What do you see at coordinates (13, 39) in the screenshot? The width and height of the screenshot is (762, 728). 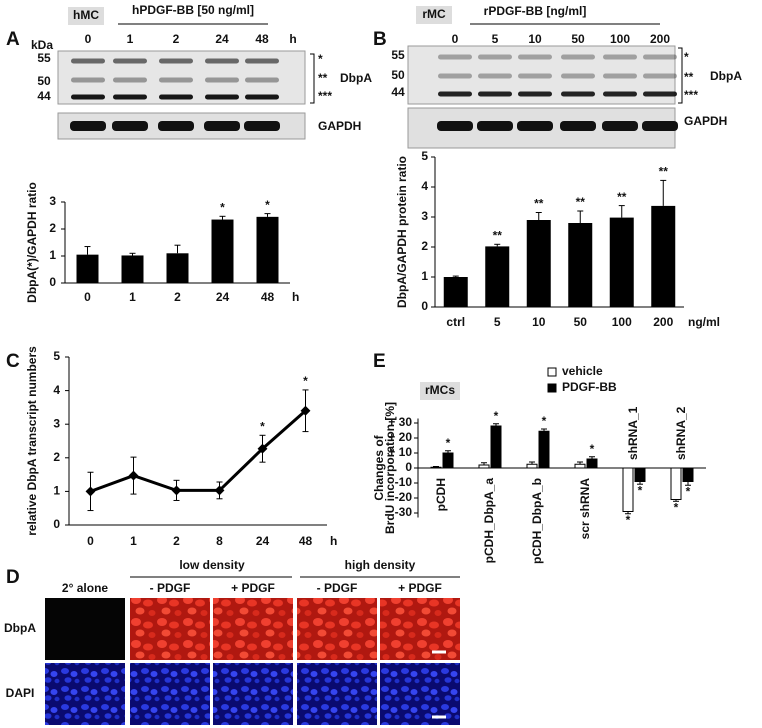 I see `panel-label: A` at bounding box center [13, 39].